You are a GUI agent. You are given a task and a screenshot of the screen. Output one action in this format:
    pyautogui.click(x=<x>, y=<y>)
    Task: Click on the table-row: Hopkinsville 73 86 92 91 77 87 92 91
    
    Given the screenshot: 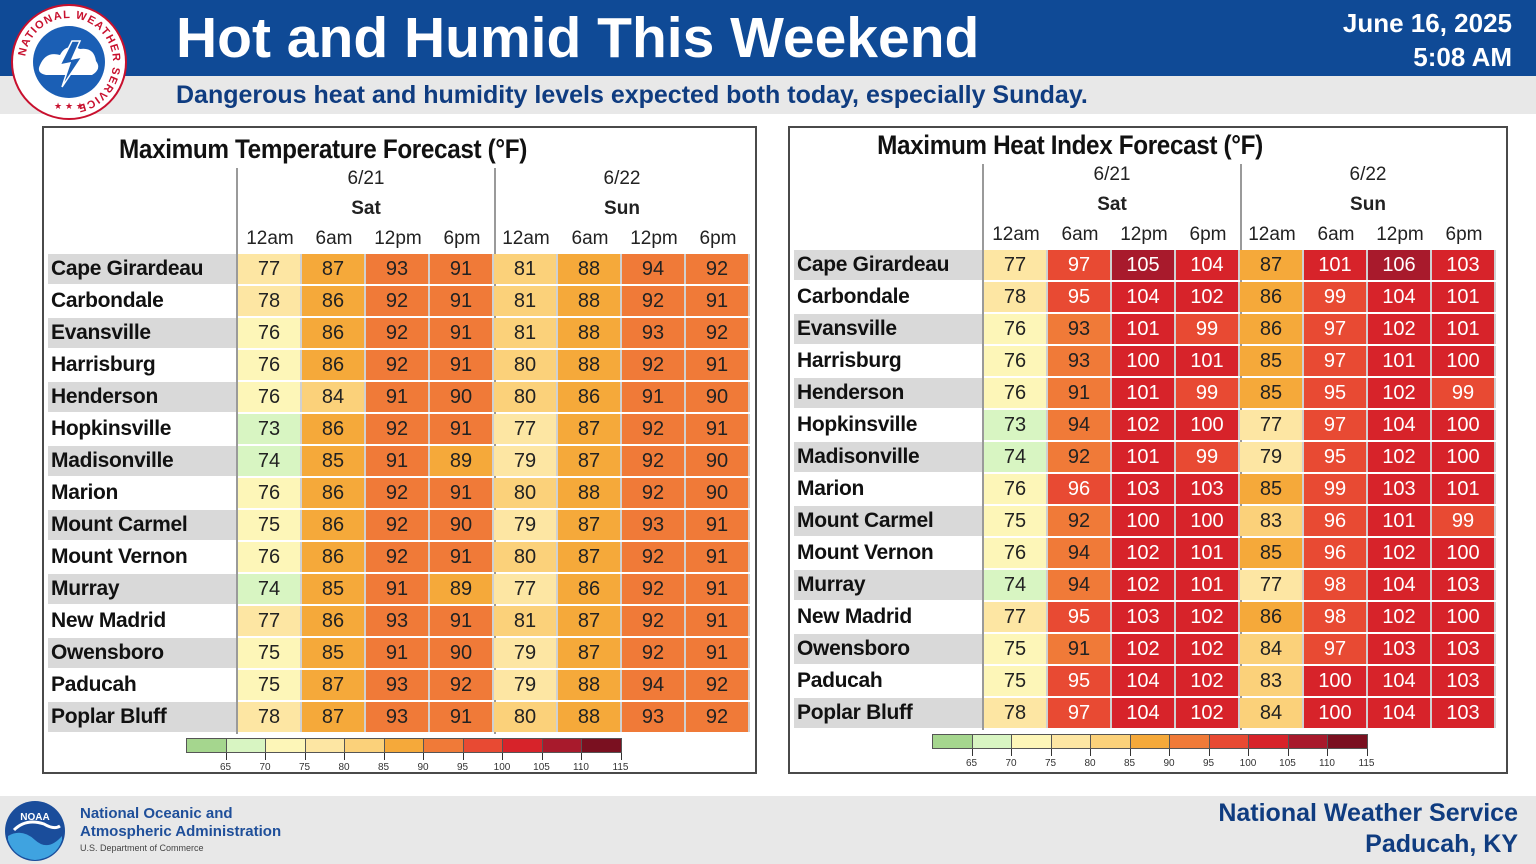 What is the action you would take?
    pyautogui.click(x=397, y=429)
    